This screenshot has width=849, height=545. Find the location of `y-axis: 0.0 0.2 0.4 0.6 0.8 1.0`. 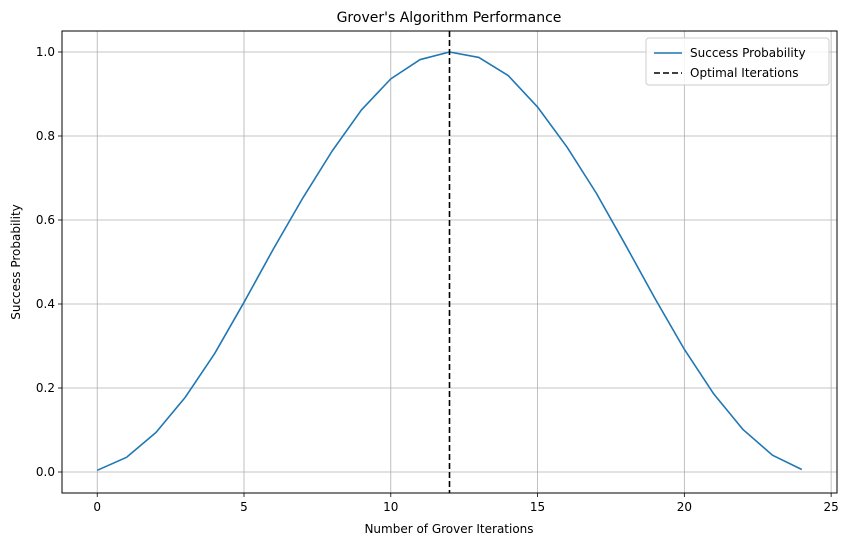

y-axis: 0.0 0.2 0.4 0.6 0.8 1.0 is located at coordinates (49, 262).